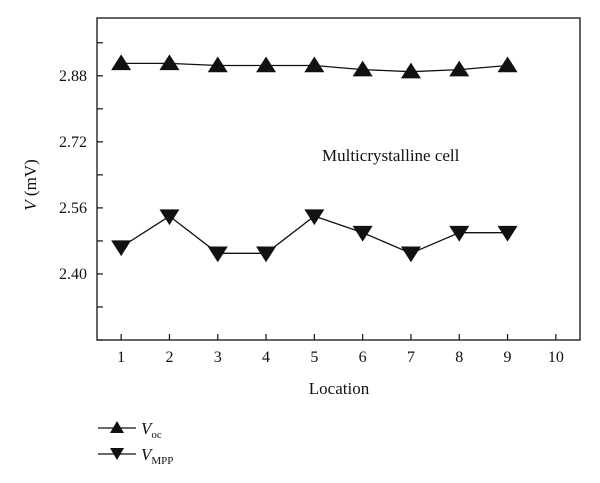 This screenshot has height=483, width=600. I want to click on y-axis-label-unit: (mV), so click(30, 179).